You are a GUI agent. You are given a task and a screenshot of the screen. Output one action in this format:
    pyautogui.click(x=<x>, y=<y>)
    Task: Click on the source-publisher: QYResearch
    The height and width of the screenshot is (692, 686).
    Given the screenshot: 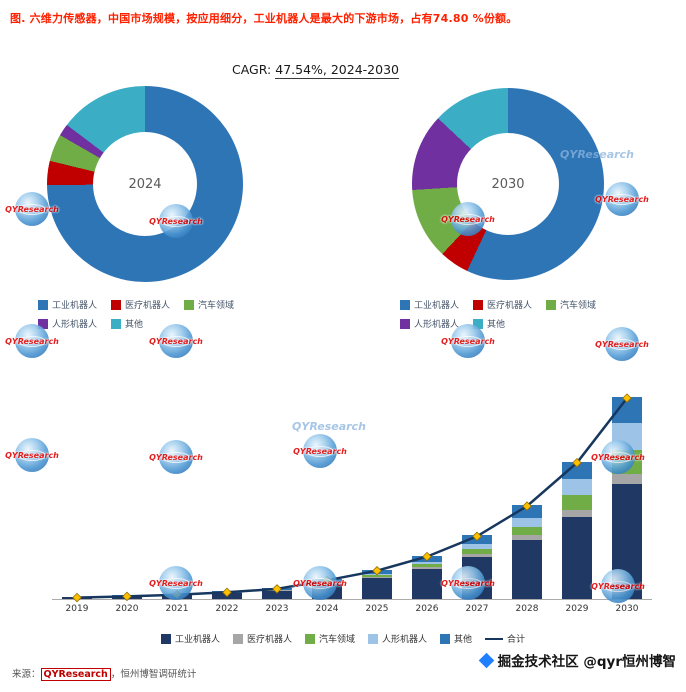 What is the action you would take?
    pyautogui.click(x=75, y=674)
    